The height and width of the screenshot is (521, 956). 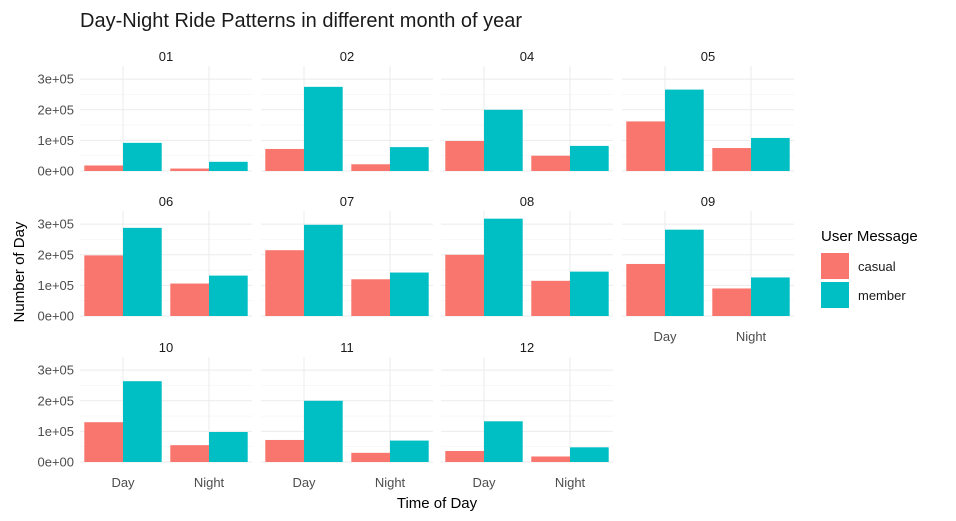 What do you see at coordinates (166, 56) in the screenshot?
I see `facet-label: 01` at bounding box center [166, 56].